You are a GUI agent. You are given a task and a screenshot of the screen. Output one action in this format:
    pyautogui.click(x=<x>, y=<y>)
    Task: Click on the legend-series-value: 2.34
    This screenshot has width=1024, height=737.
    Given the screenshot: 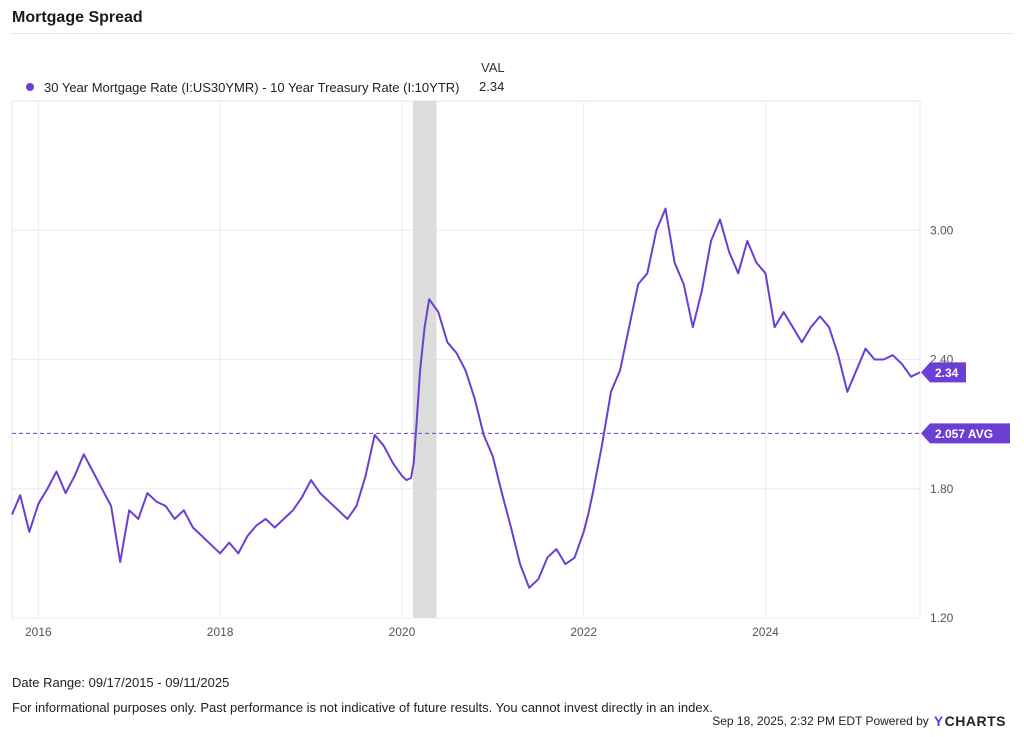 What is the action you would take?
    pyautogui.click(x=492, y=86)
    